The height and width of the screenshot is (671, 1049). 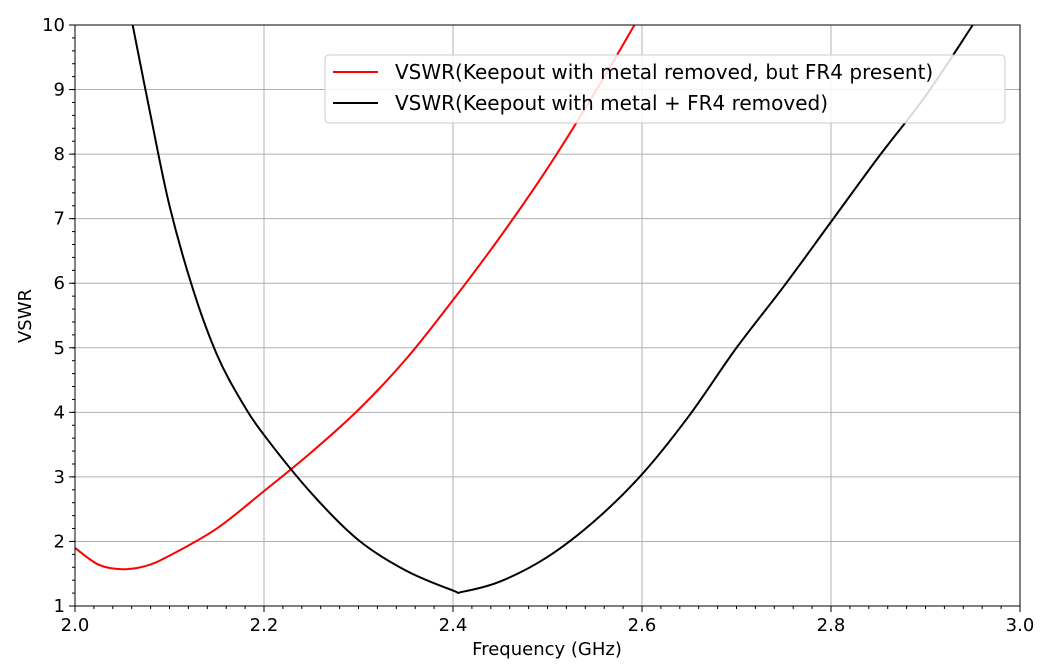 What do you see at coordinates (59, 606) in the screenshot?
I see `y-tick-label: 1` at bounding box center [59, 606].